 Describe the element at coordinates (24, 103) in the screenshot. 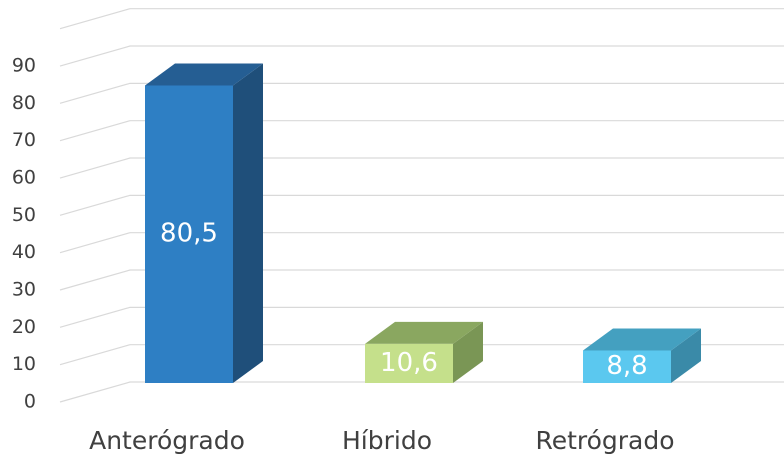

I see `y-tick-label: 80` at that location.